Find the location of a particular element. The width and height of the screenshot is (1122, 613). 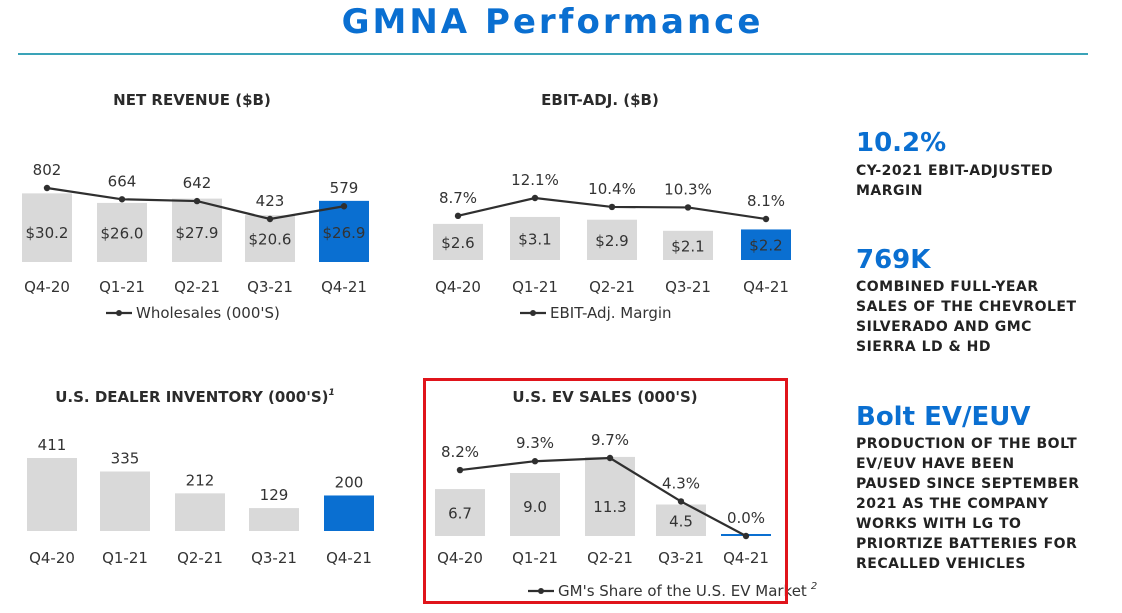

ev-sales-bar-label: 11.3 is located at coordinates (609, 507).